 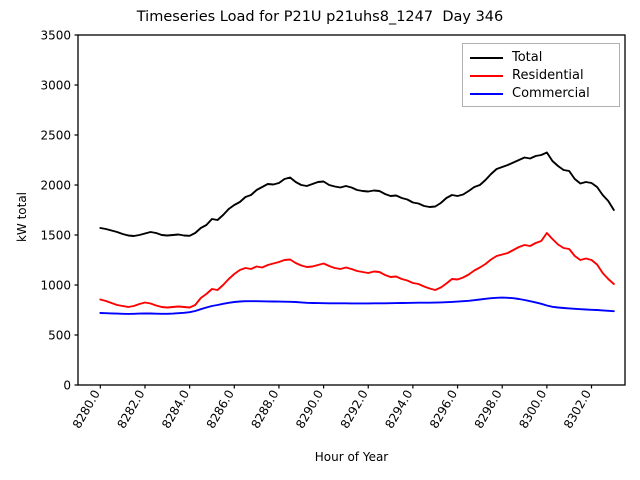 I want to click on legend-item-commercial: Commercial, so click(x=541, y=94).